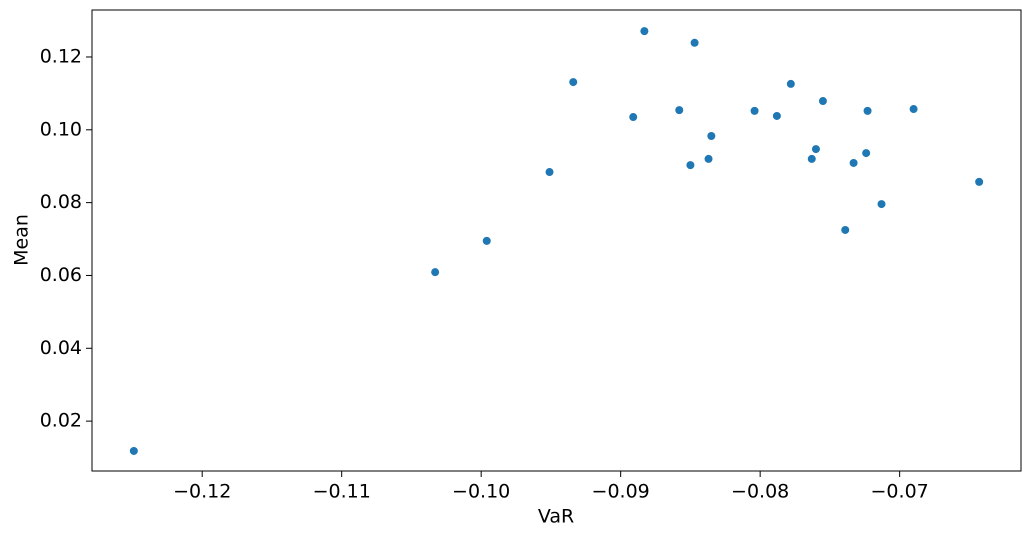  What do you see at coordinates (61, 421) in the screenshot?
I see `y-tick-label: 0.02` at bounding box center [61, 421].